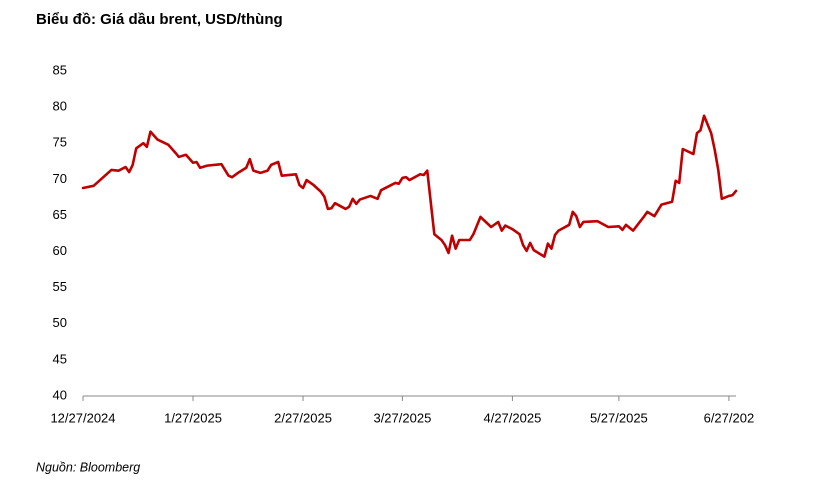 The width and height of the screenshot is (824, 485). I want to click on y-tick-label: 80, so click(60, 106).